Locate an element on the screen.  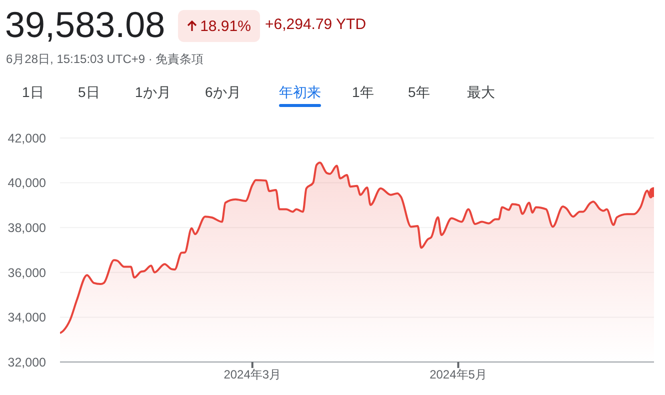
text: 年初来 is located at coordinates (300, 93).